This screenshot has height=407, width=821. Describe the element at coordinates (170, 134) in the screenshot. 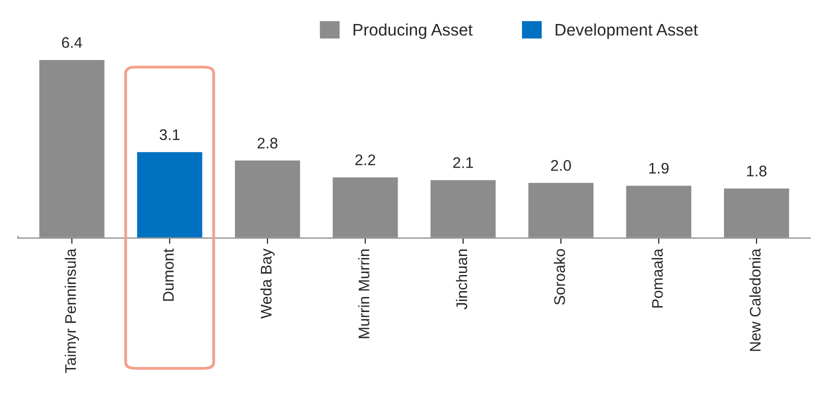

I see `data-label: 3.1` at that location.